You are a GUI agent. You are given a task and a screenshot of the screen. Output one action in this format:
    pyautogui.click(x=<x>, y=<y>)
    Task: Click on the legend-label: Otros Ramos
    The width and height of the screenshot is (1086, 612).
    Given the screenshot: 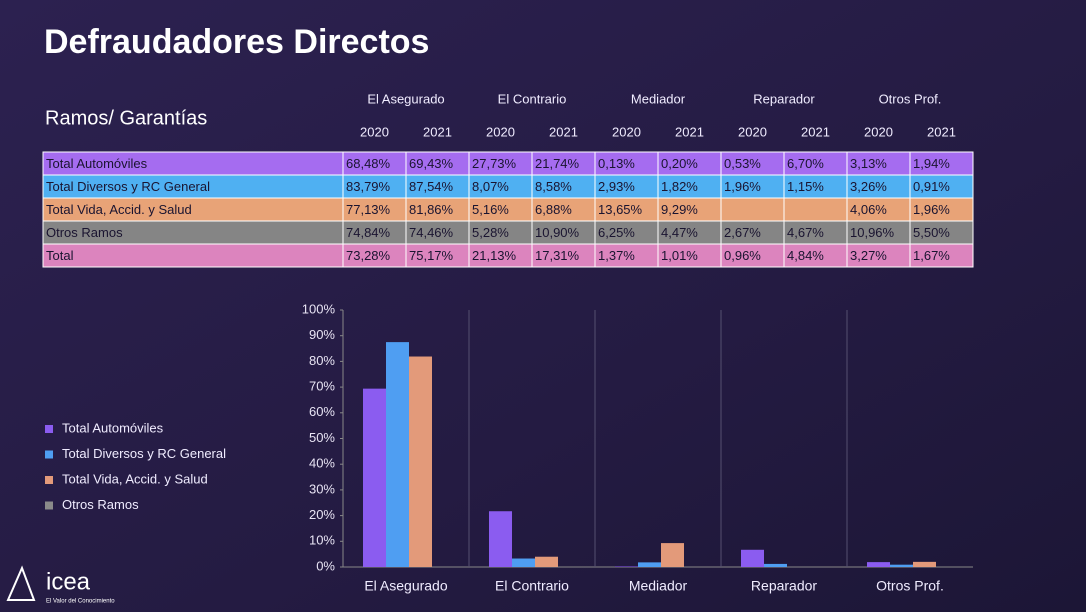 What is the action you would take?
    pyautogui.click(x=100, y=504)
    